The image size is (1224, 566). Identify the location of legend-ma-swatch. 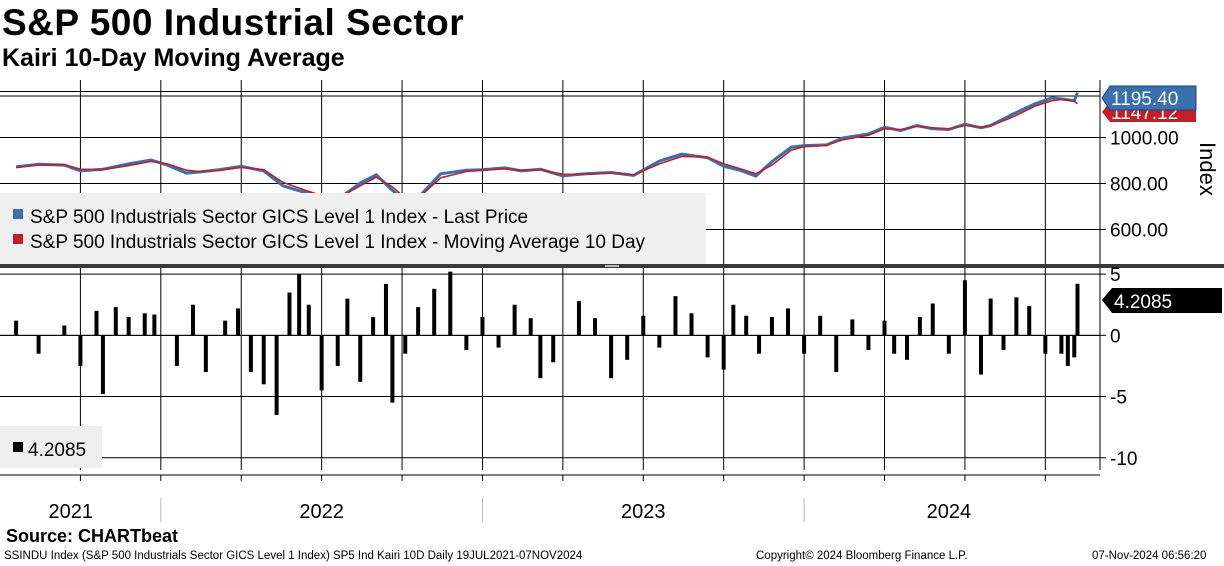
(18, 239).